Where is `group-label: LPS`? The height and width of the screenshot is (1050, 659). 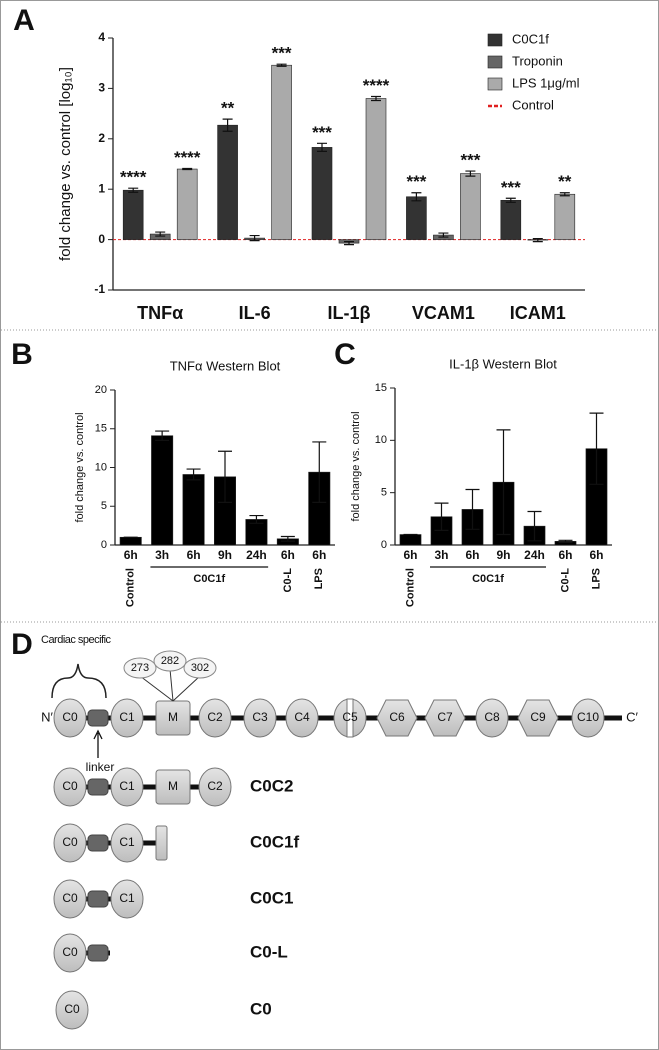 group-label: LPS is located at coordinates (319, 578).